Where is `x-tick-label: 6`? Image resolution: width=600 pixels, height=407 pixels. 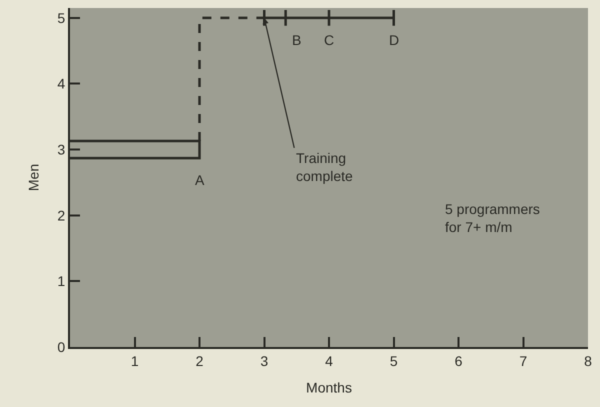
x-tick-label: 6 is located at coordinates (458, 360).